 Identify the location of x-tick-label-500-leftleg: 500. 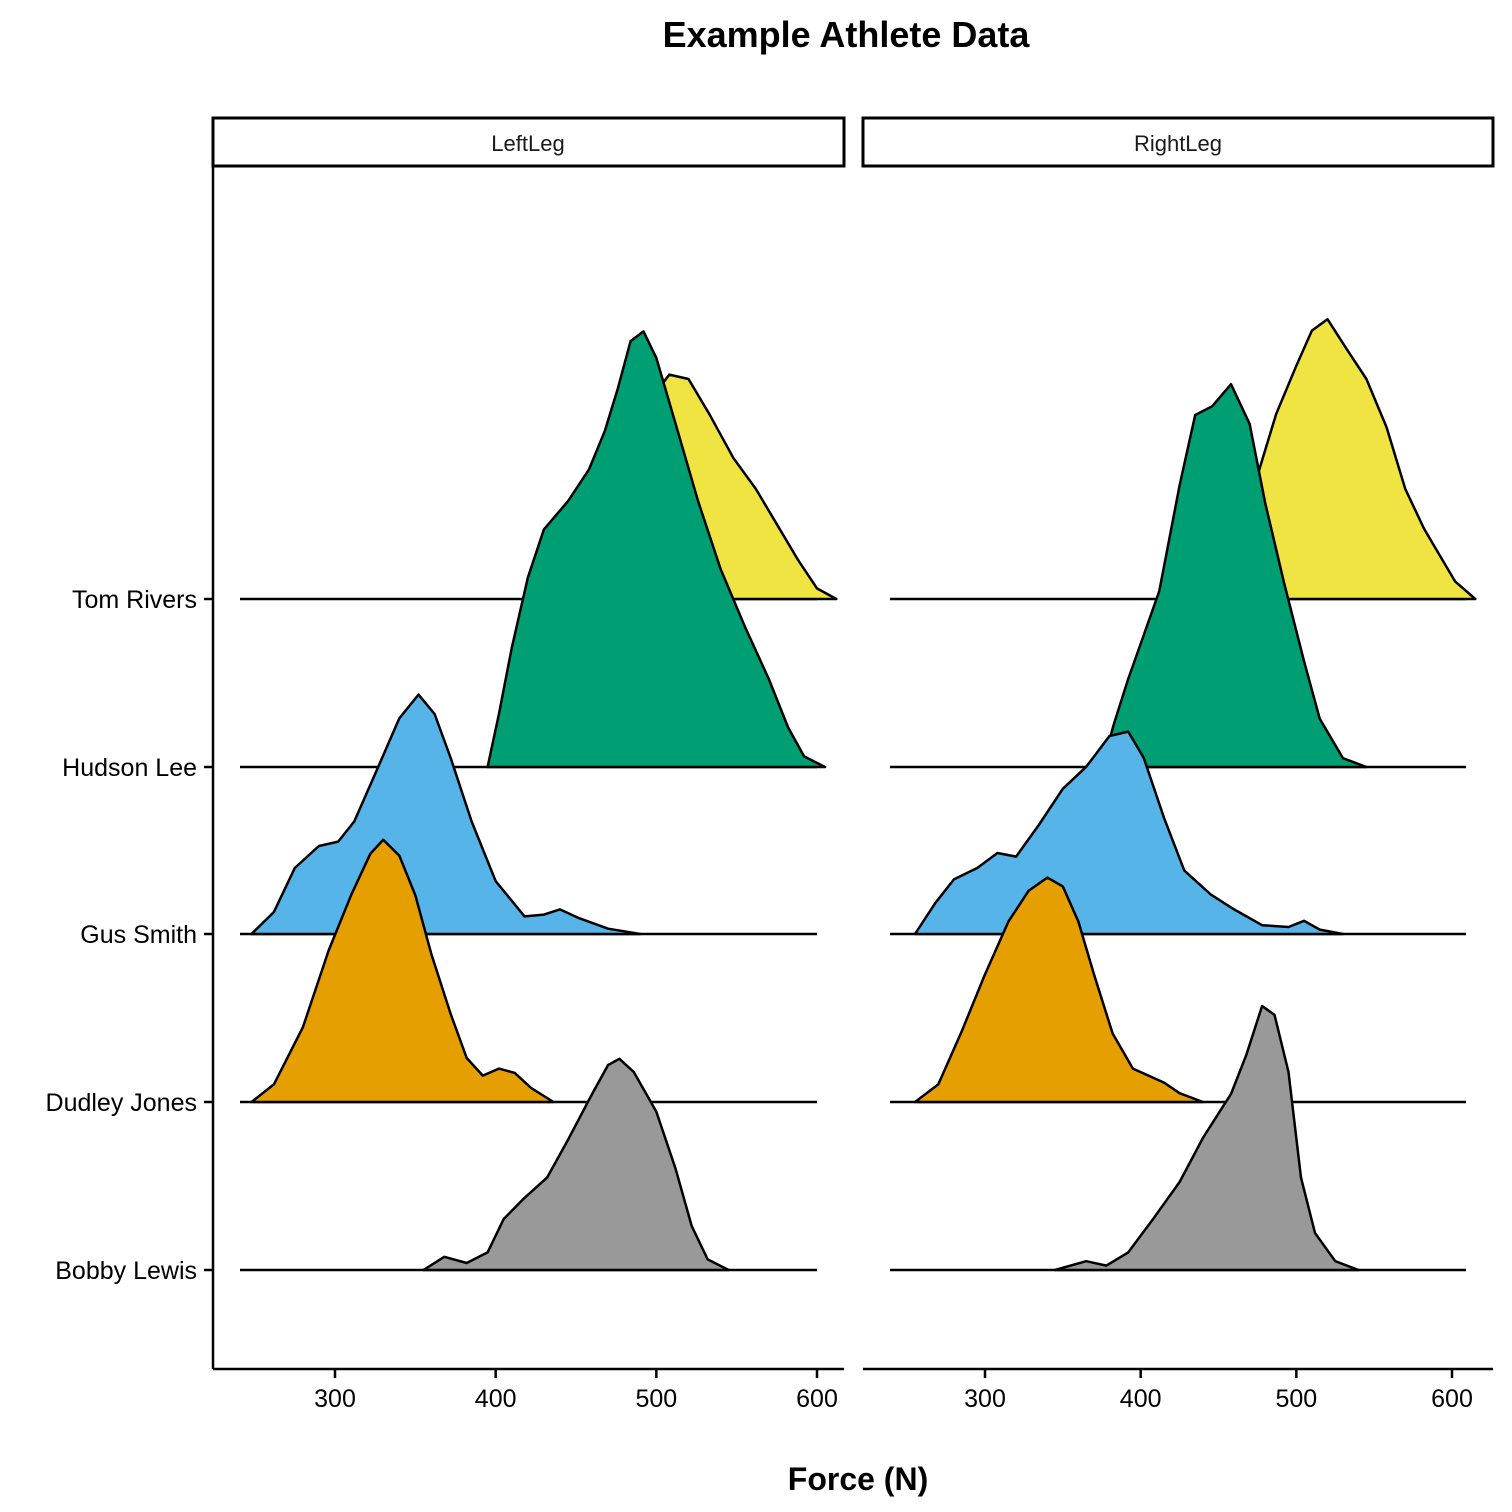
(656, 1399).